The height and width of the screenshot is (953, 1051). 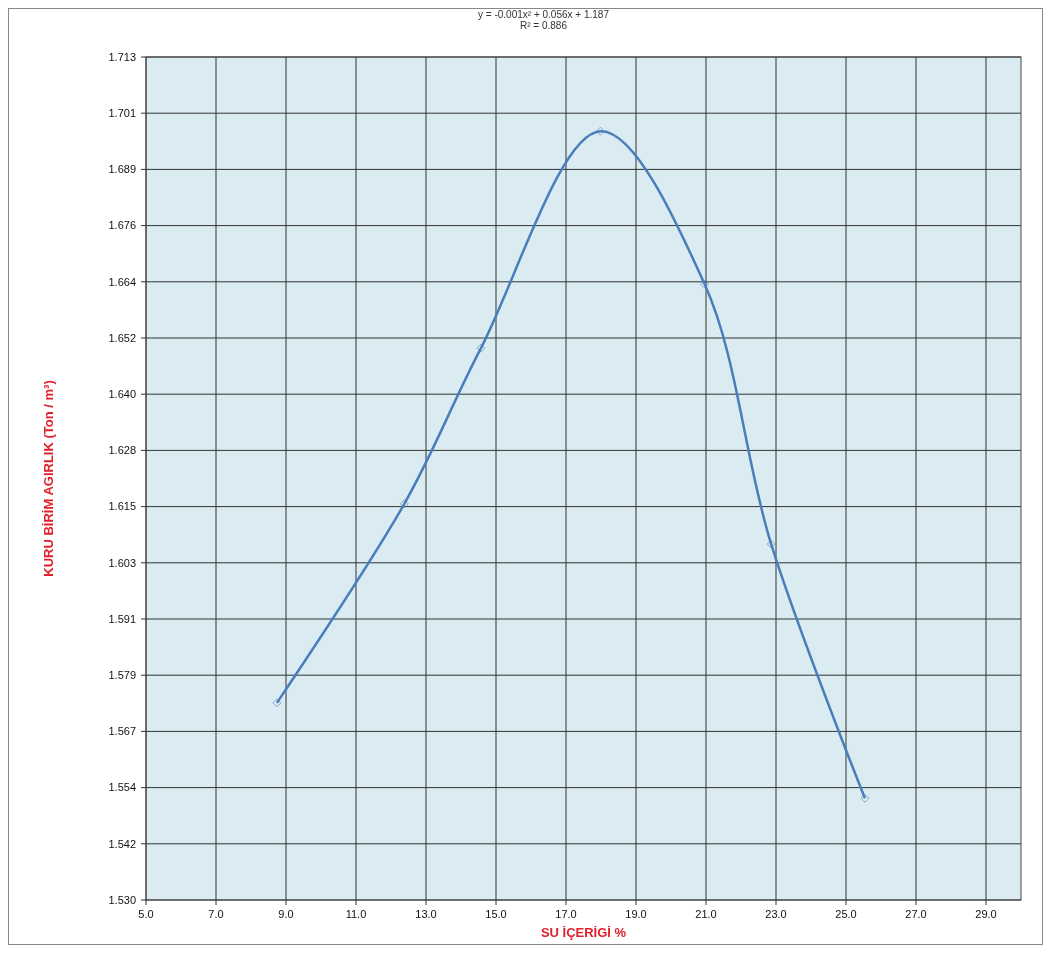 I want to click on y-tick-label: 1.676, so click(x=122, y=225).